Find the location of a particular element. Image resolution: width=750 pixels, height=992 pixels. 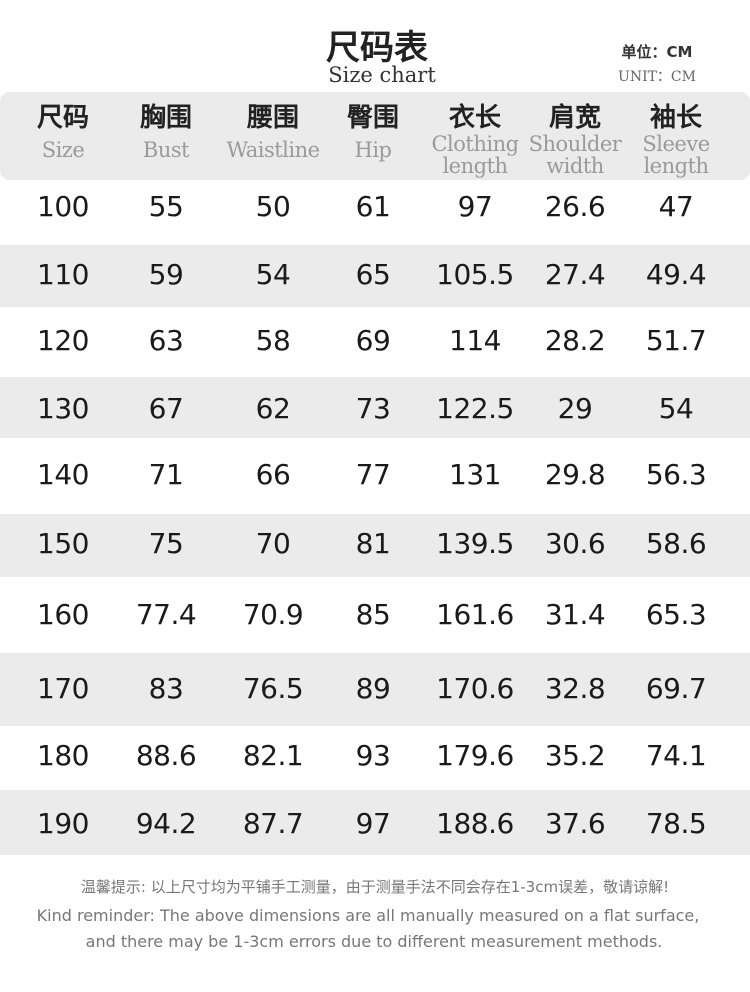

cell: 105.5 is located at coordinates (475, 274).